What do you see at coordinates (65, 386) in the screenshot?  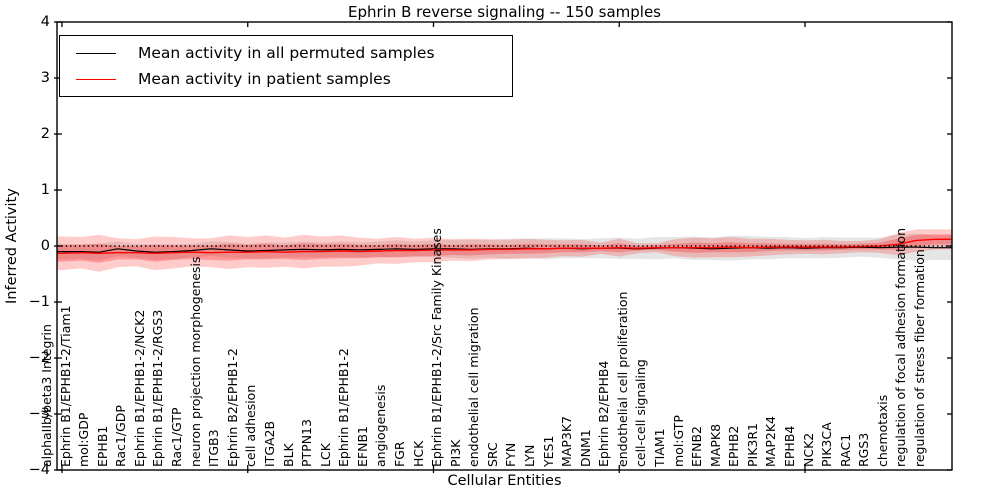 I see `x-tick-label: Ephrin B1/EPHB1-2/Tiam1` at bounding box center [65, 386].